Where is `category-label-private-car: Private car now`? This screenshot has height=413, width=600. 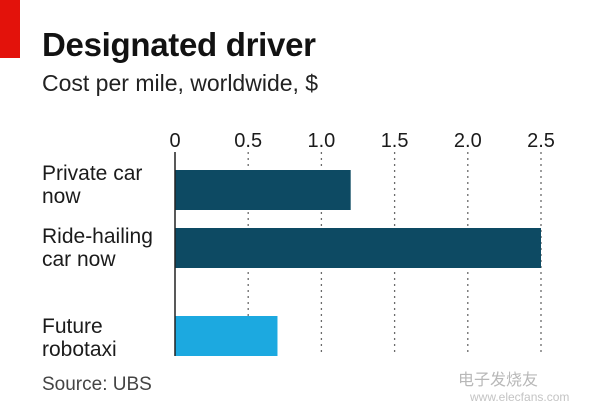
category-label-private-car: Private car now is located at coordinates (107, 185).